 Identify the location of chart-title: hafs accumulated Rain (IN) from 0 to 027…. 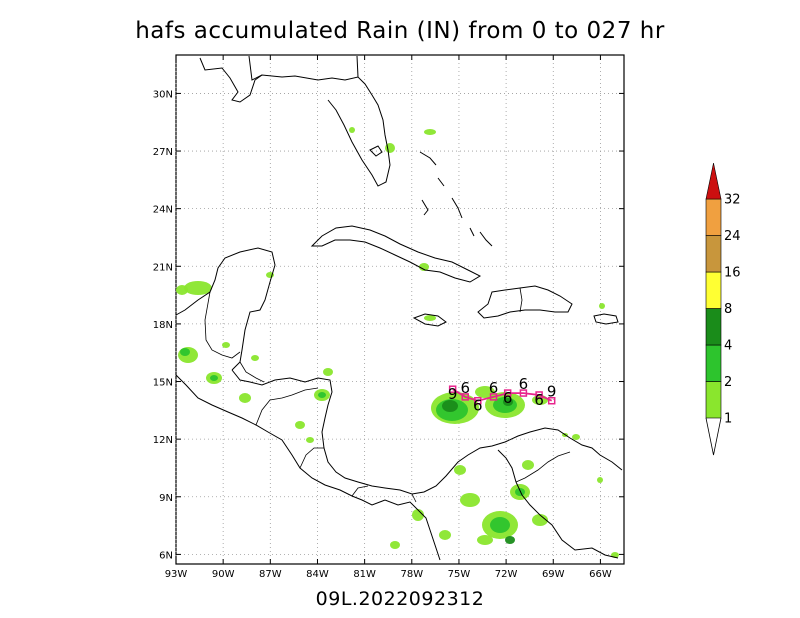
(400, 31).